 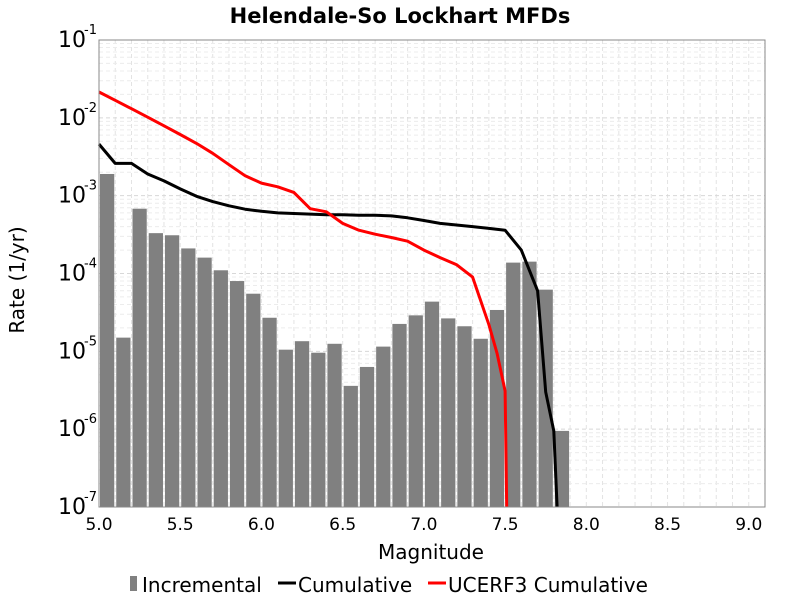 I want to click on legend-label-cumulative: Cumulative, so click(x=355, y=585).